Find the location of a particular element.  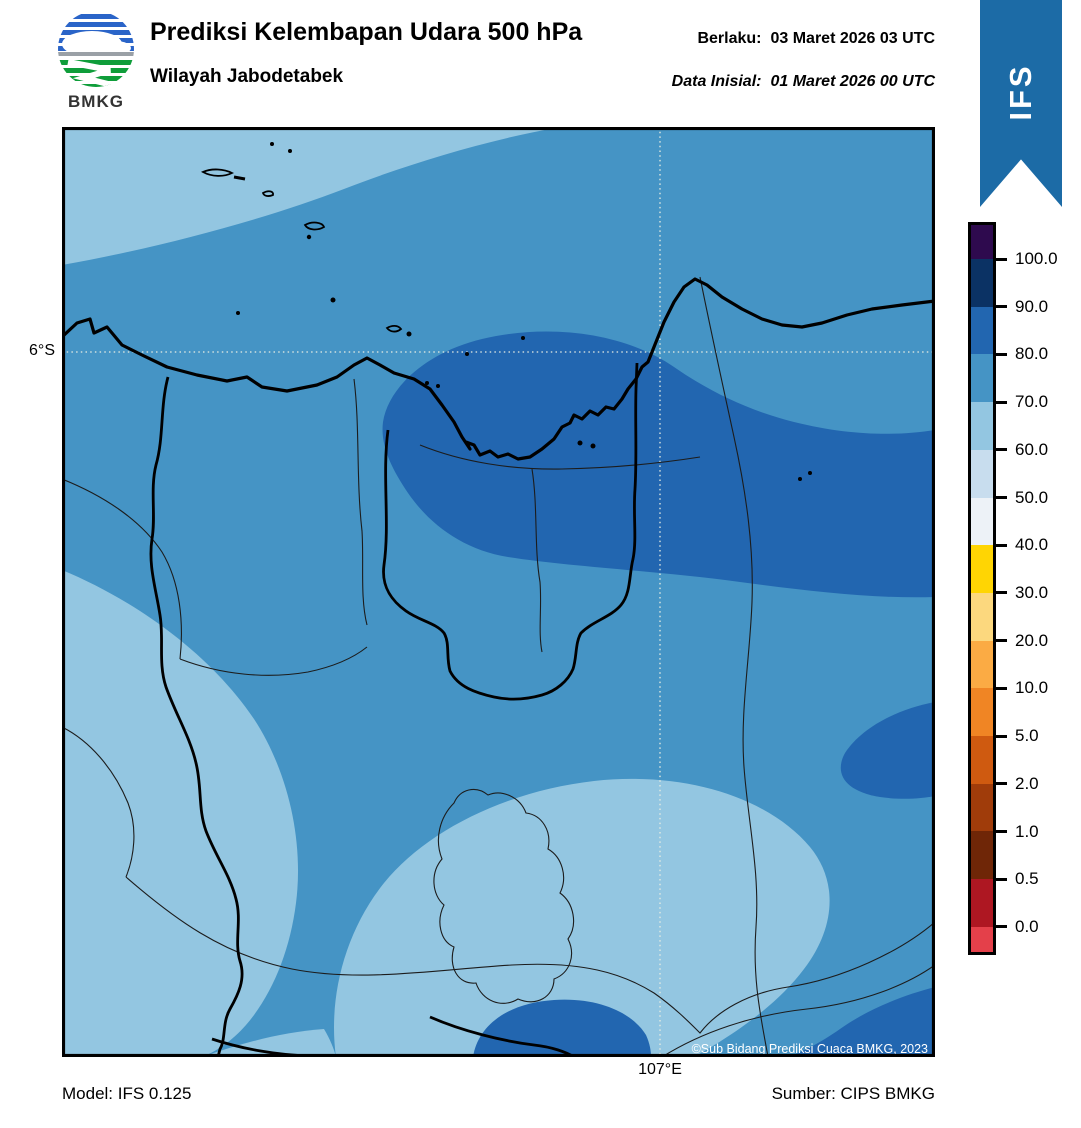

tick-label: 40.0 is located at coordinates (1032, 545).